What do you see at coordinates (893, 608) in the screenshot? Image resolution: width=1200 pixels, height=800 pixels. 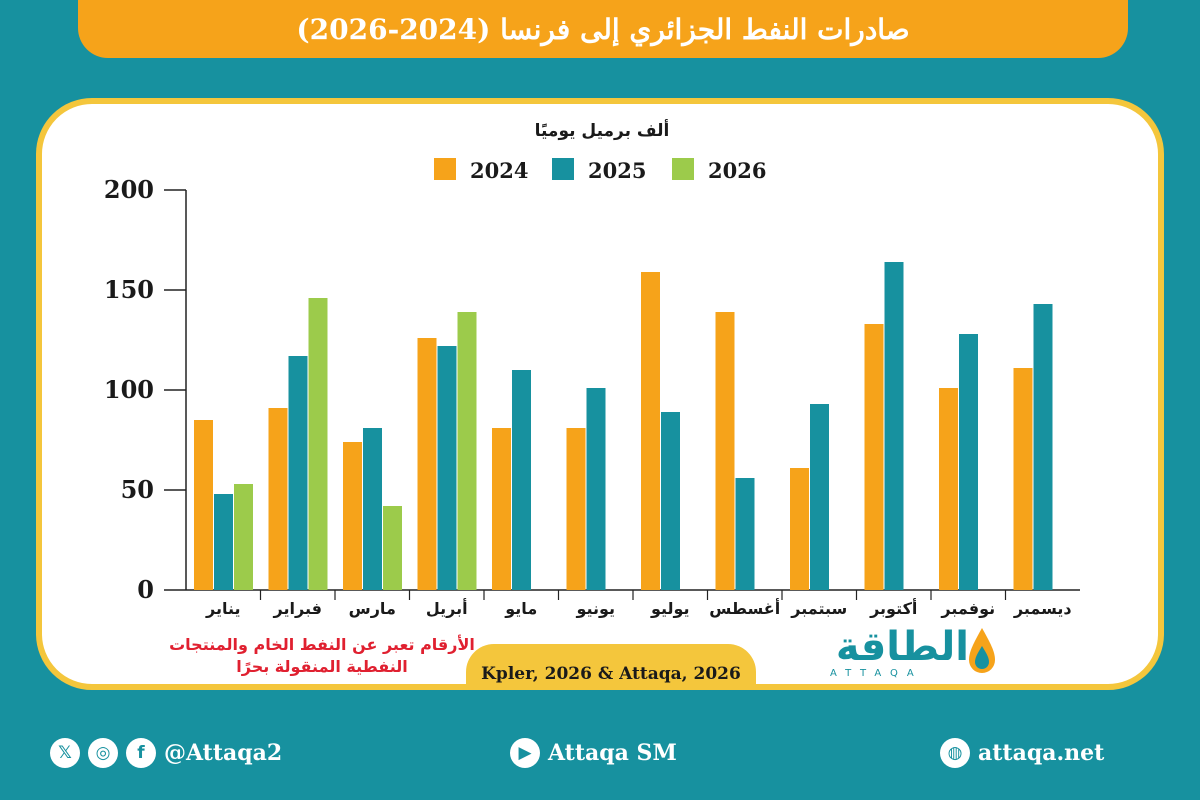 I see `x-tick-label: أكتوبر` at bounding box center [893, 608].